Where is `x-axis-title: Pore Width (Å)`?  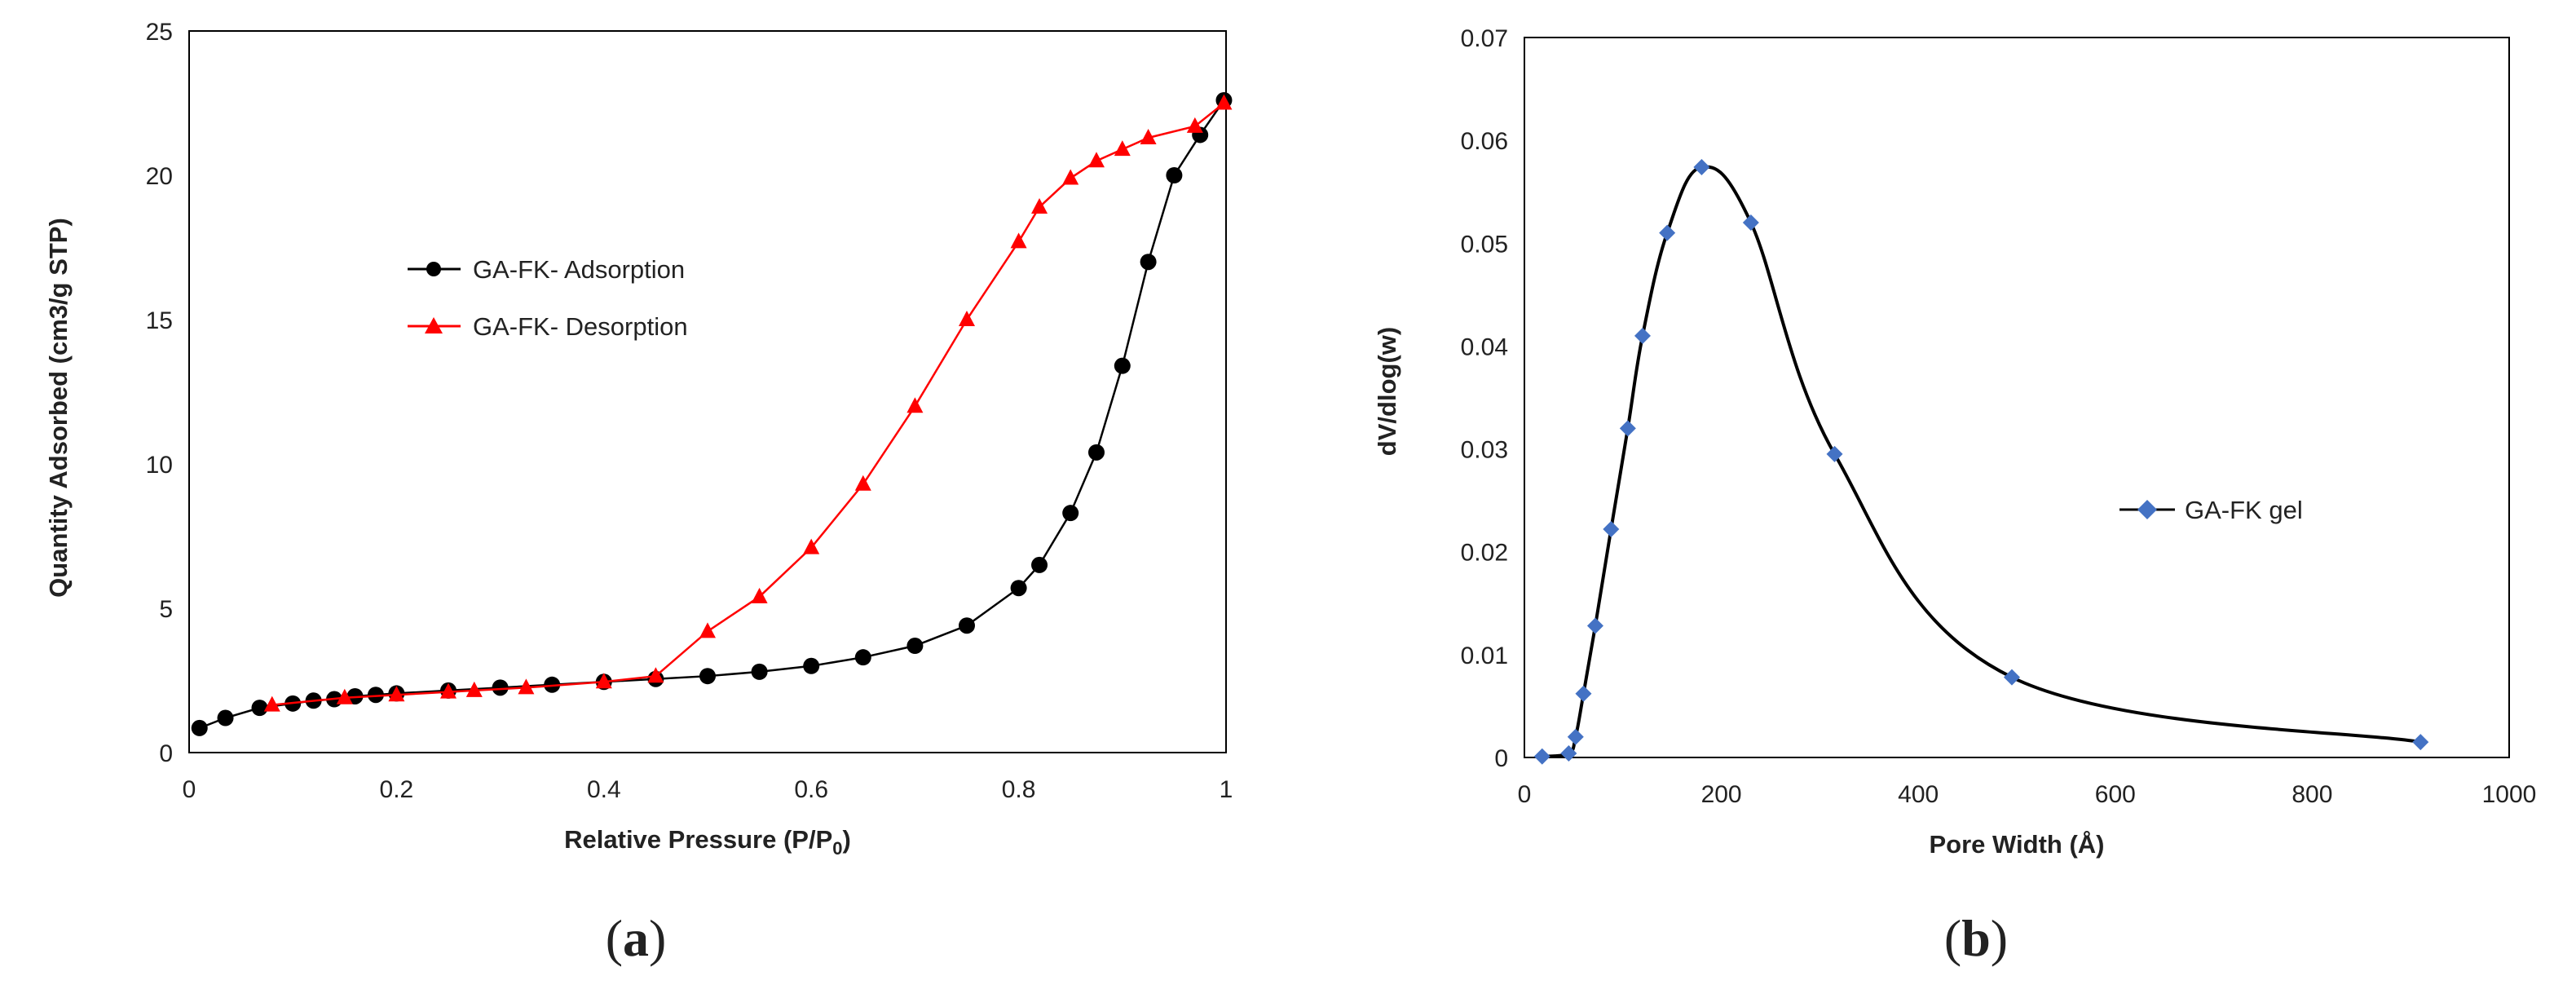 x-axis-title: Pore Width (Å) is located at coordinates (2017, 844).